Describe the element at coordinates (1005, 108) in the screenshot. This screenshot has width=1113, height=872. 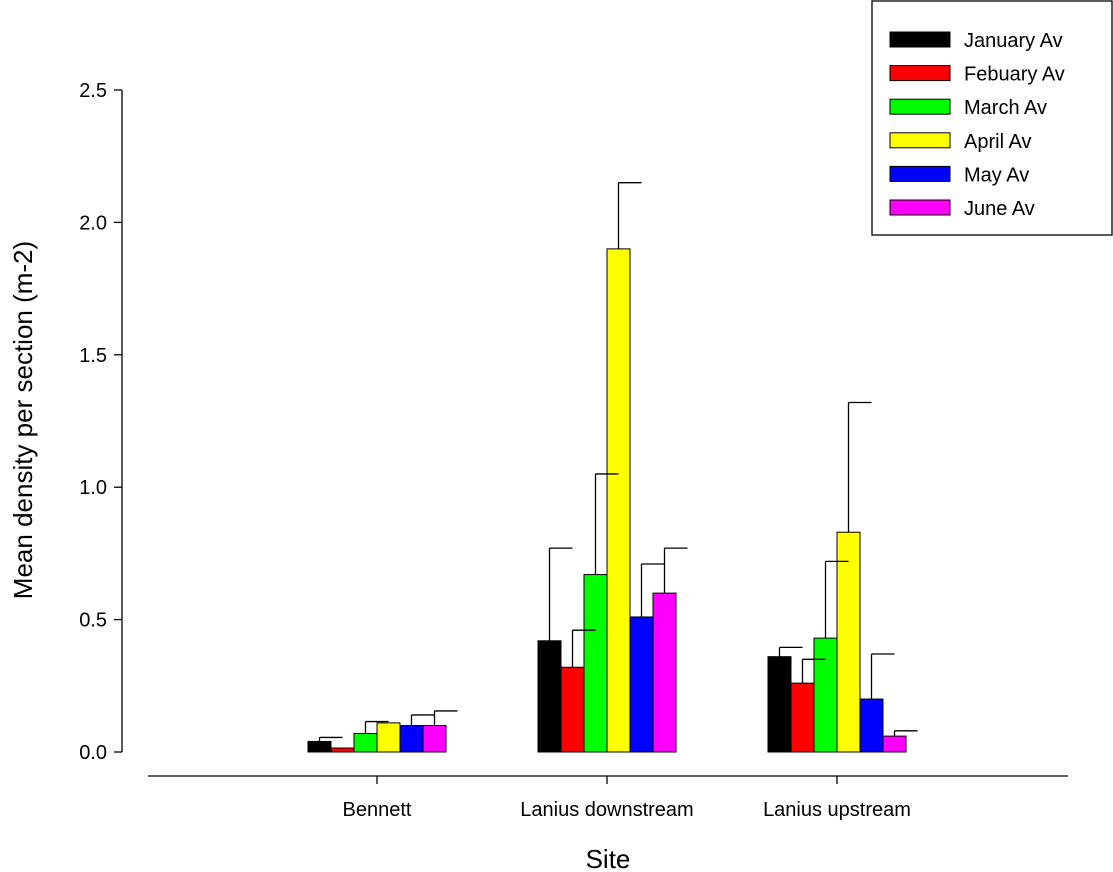
I see `legend-label-3: March Av` at that location.